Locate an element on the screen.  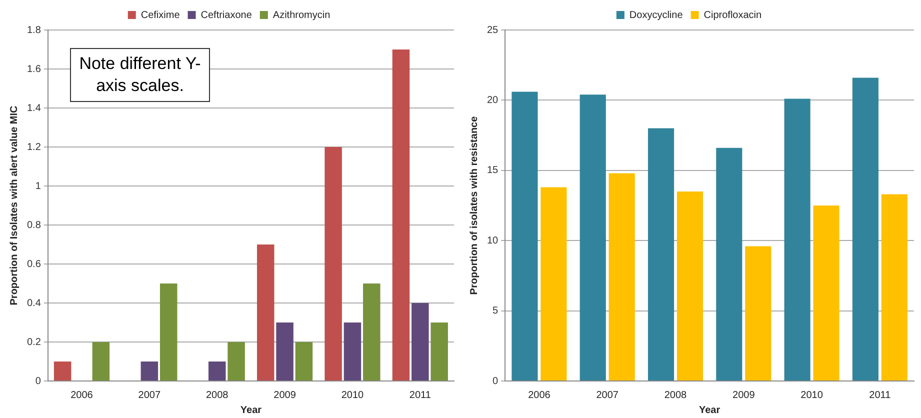
y-axis-title: Proportion of isolates with resistance is located at coordinates (474, 205).